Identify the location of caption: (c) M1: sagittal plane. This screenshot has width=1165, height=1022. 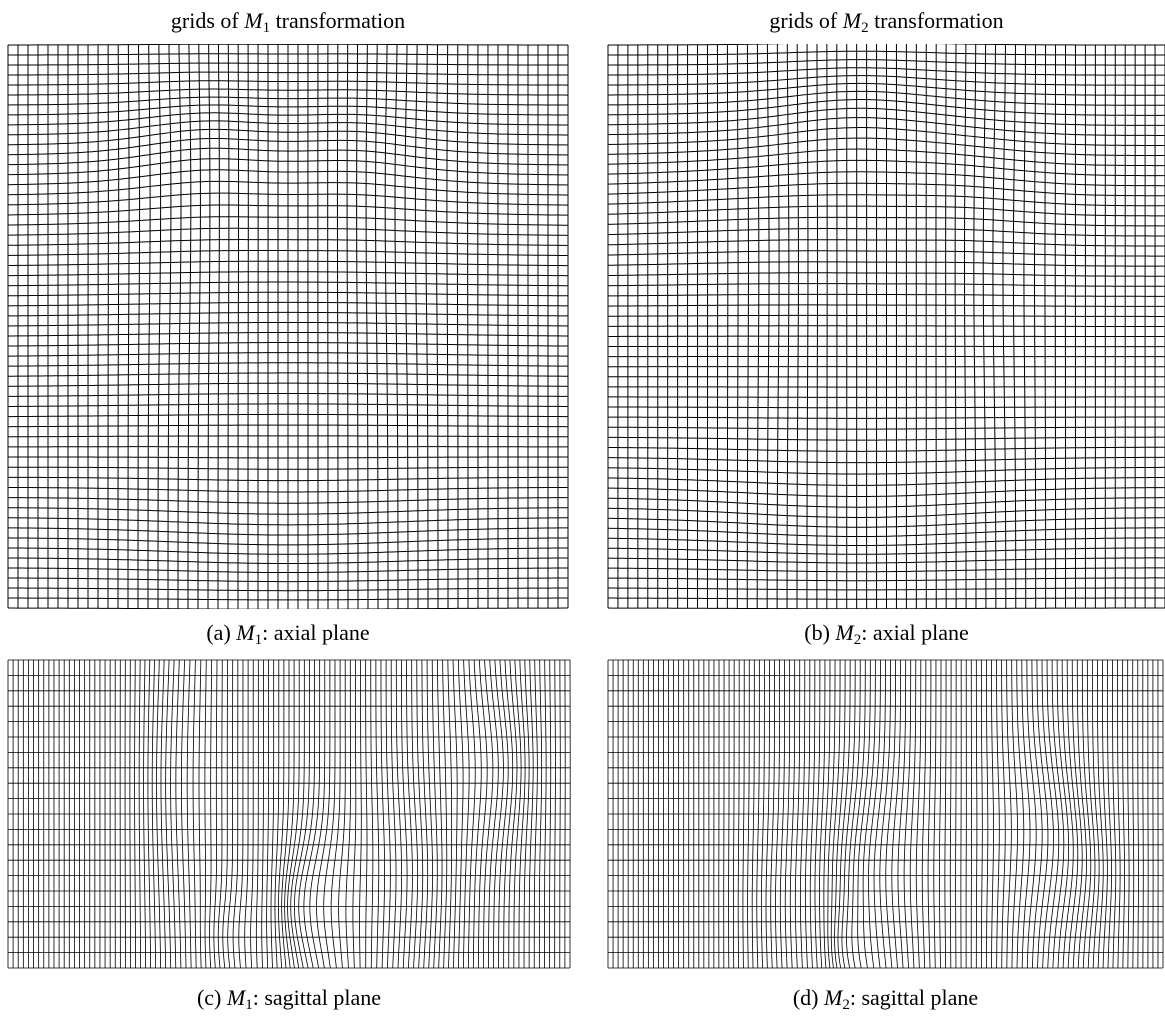
(289, 999).